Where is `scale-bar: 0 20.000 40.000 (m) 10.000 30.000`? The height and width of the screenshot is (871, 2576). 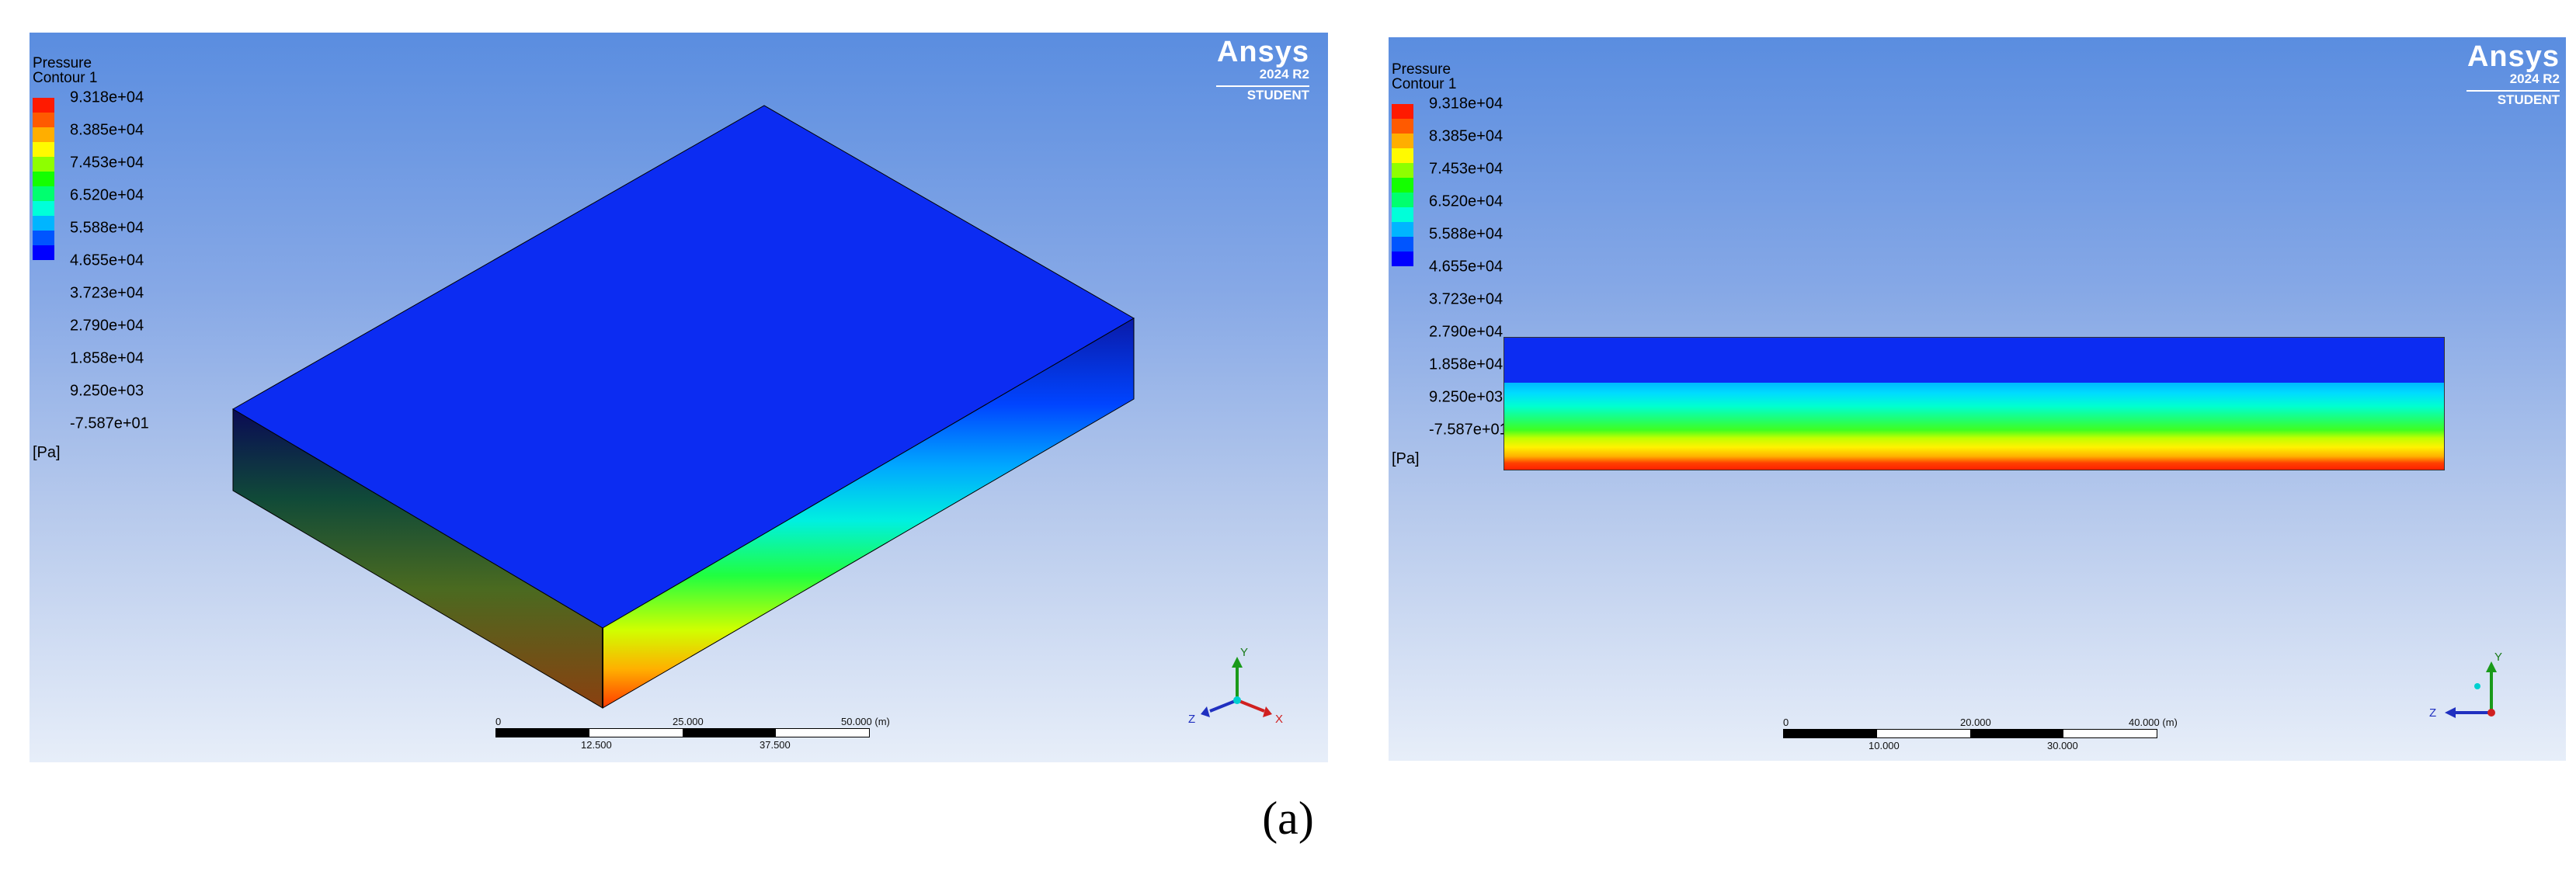
scale-bar: 0 20.000 40.000 (m) 10.000 30.000 is located at coordinates (1980, 734).